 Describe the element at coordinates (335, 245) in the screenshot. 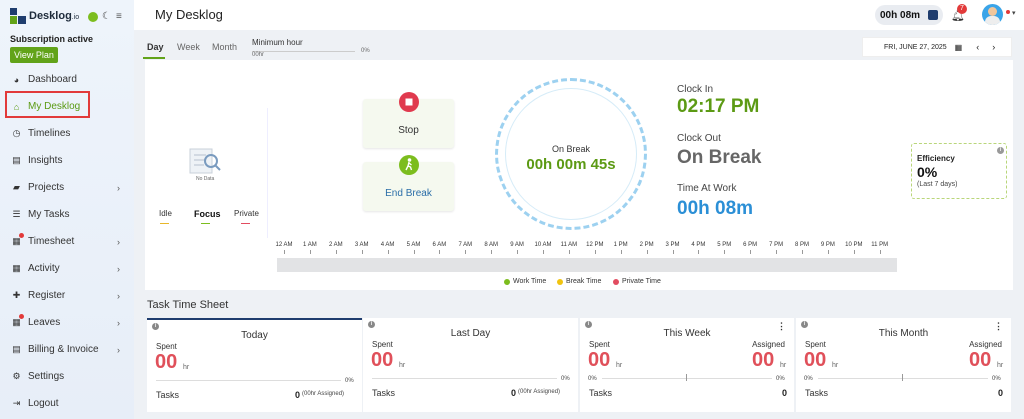

I see `timeline-hour-label: 2 AM` at that location.